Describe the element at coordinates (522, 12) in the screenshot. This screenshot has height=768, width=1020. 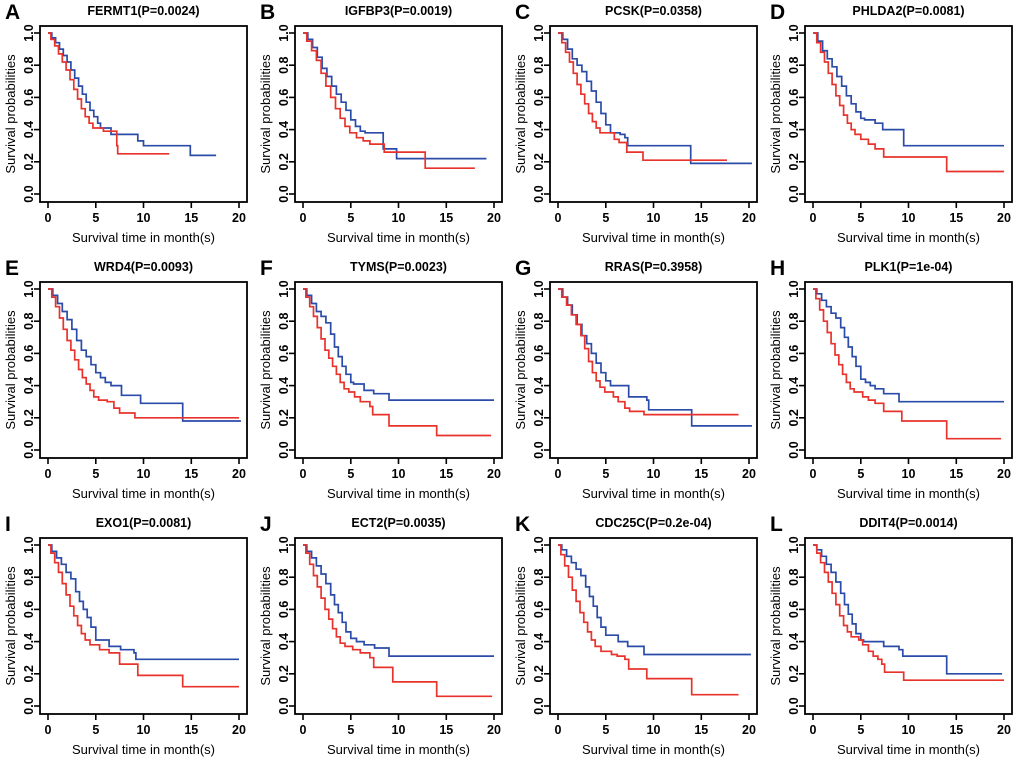
I see `panel-letter: C` at that location.